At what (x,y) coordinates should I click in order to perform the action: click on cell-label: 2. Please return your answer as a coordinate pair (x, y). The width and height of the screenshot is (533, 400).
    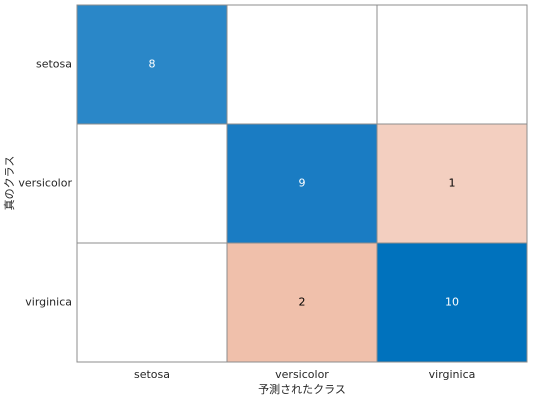
    Looking at the image, I should click on (302, 302).